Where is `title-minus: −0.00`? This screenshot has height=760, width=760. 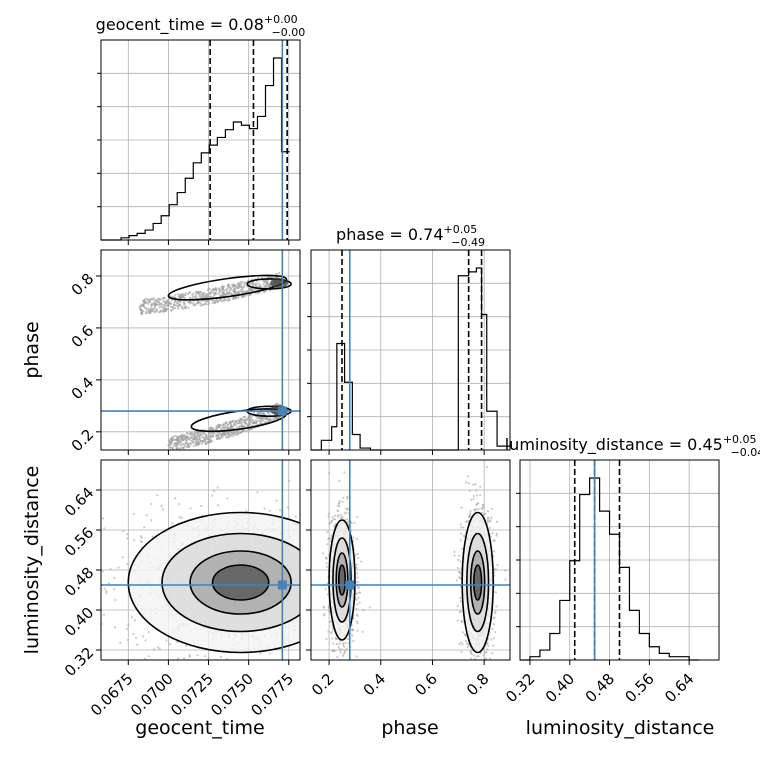
title-minus: −0.00 is located at coordinates (289, 32).